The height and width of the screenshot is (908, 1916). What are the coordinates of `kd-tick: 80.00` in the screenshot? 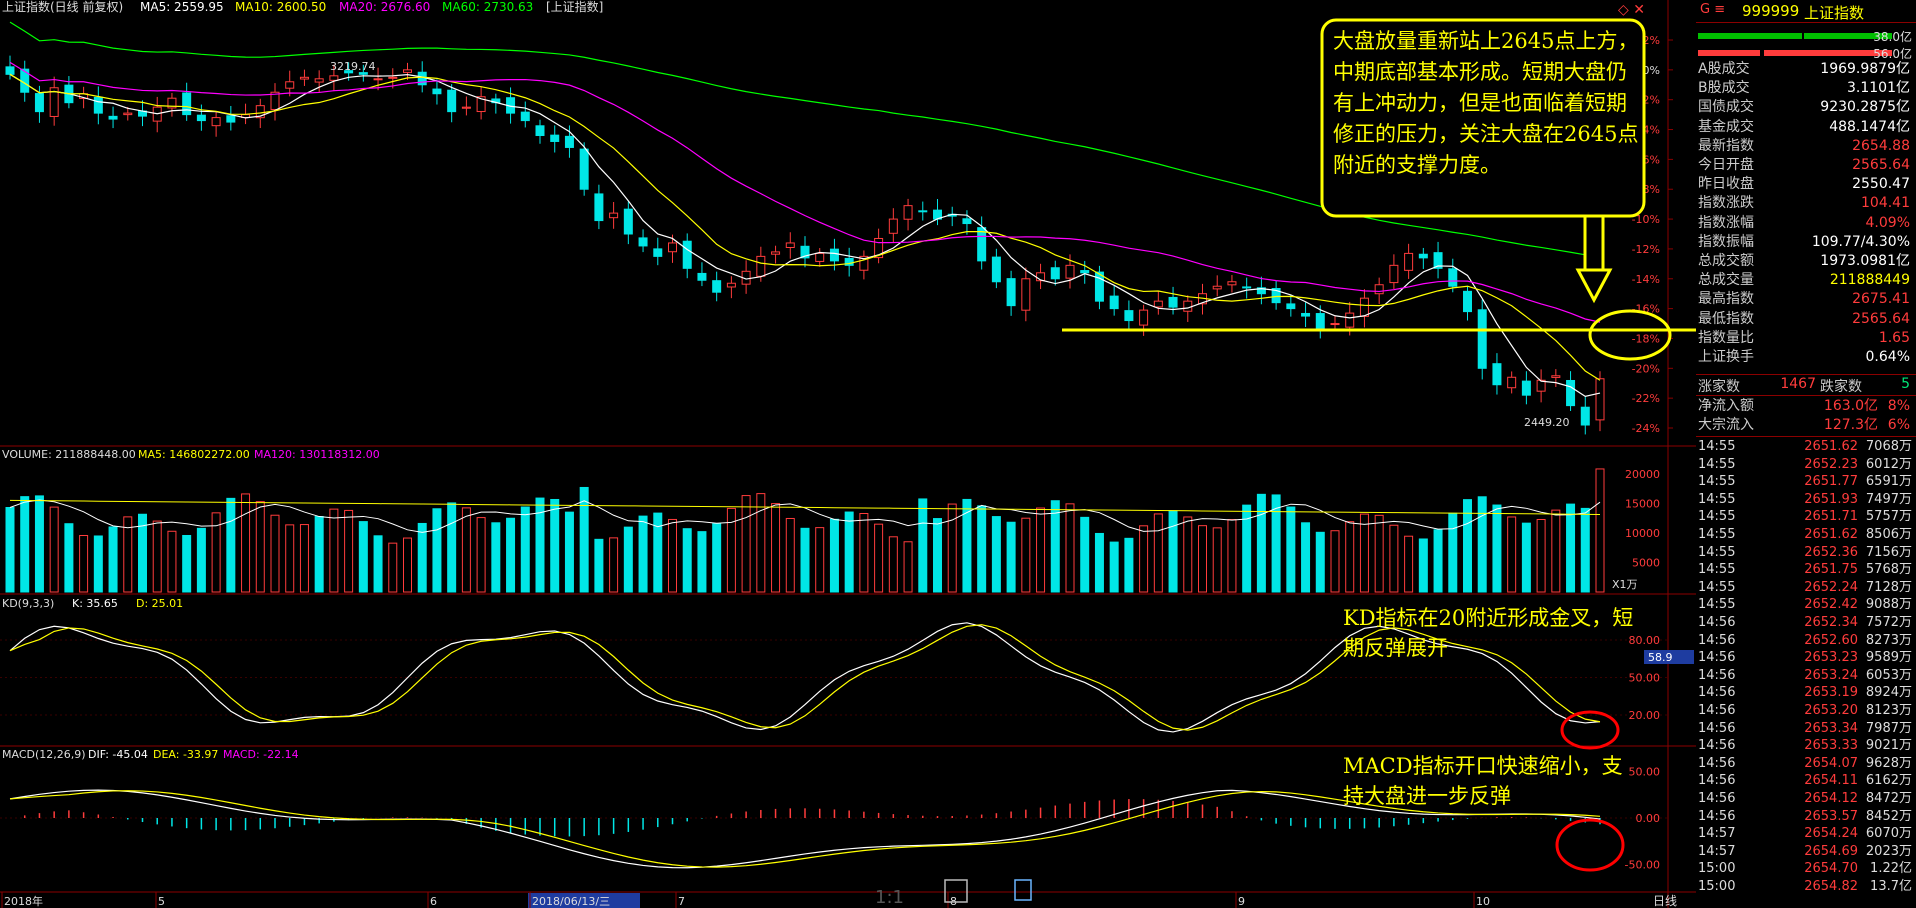 It's located at (1645, 640).